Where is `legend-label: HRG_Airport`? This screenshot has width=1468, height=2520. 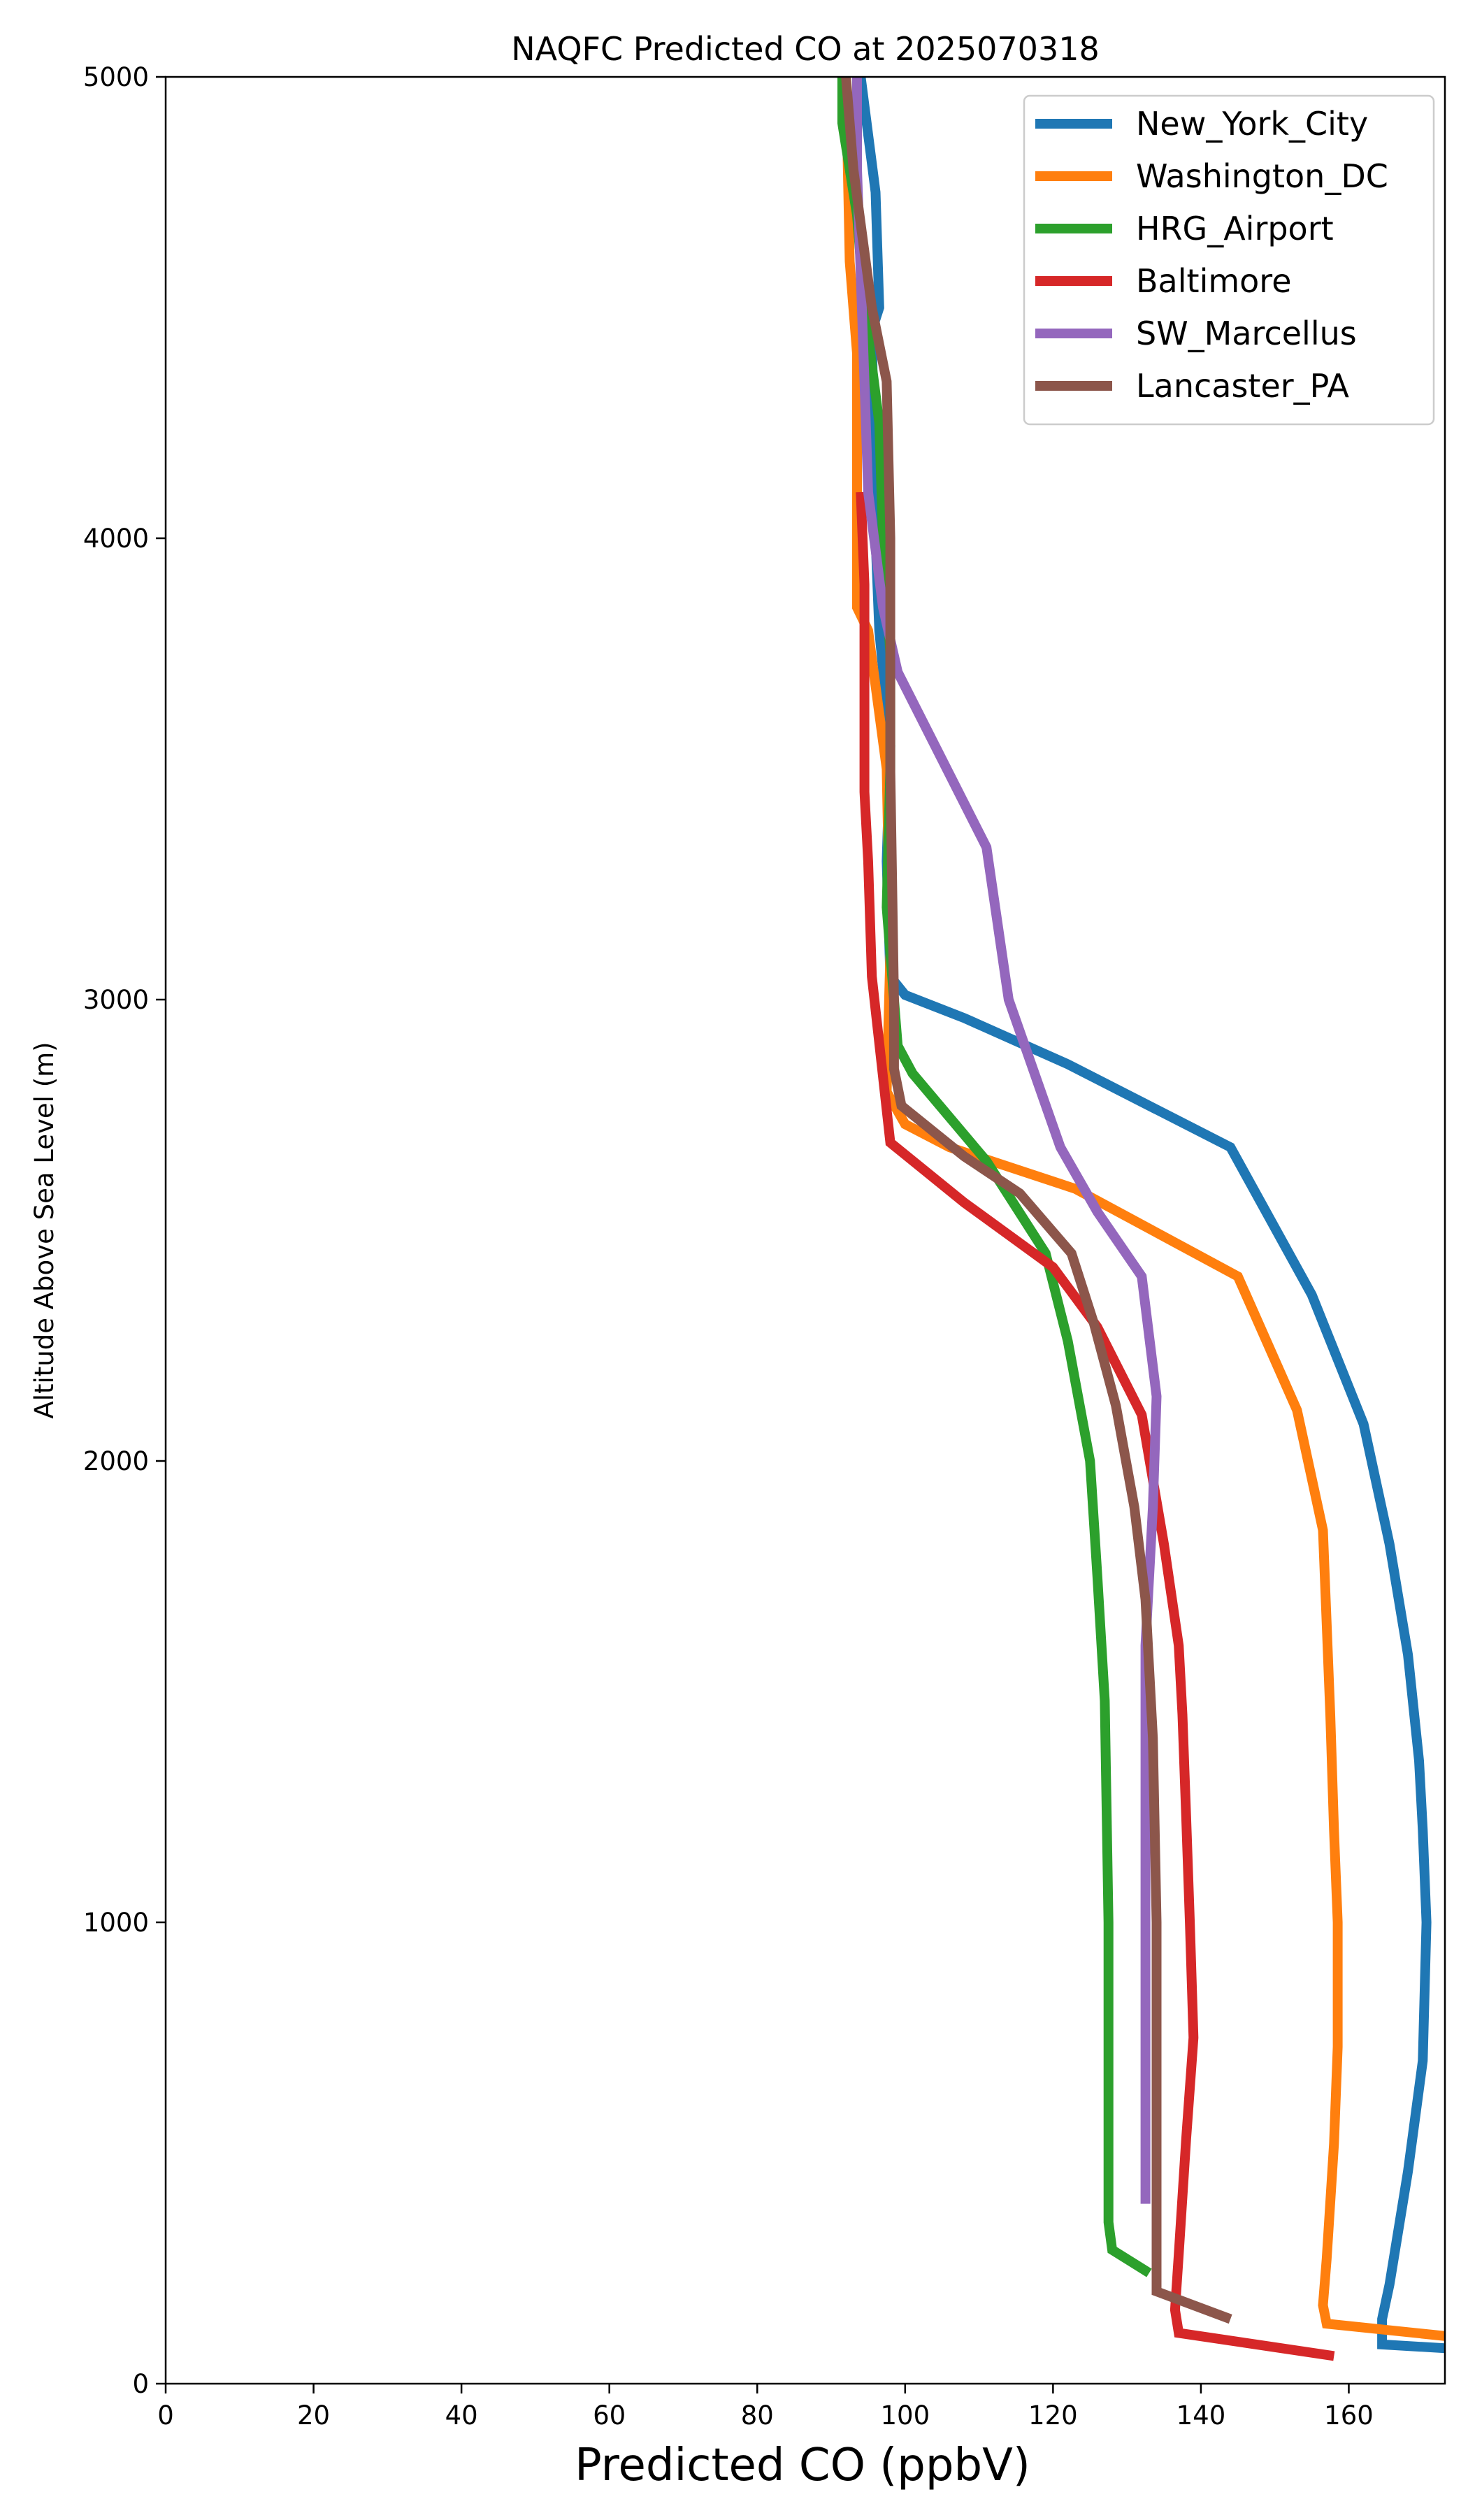
legend-label: HRG_Airport is located at coordinates (1235, 229).